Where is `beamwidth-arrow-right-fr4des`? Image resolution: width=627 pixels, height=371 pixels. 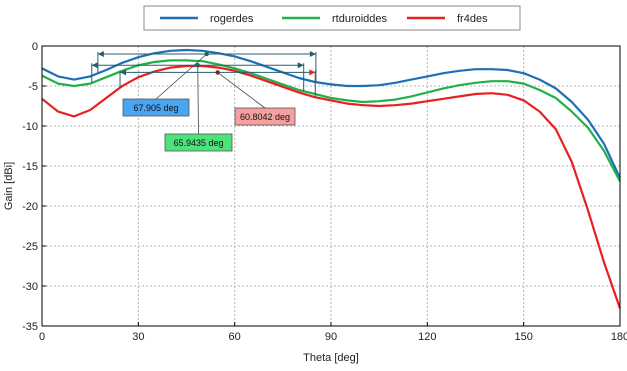 beamwidth-arrow-right-fr4des is located at coordinates (312, 72).